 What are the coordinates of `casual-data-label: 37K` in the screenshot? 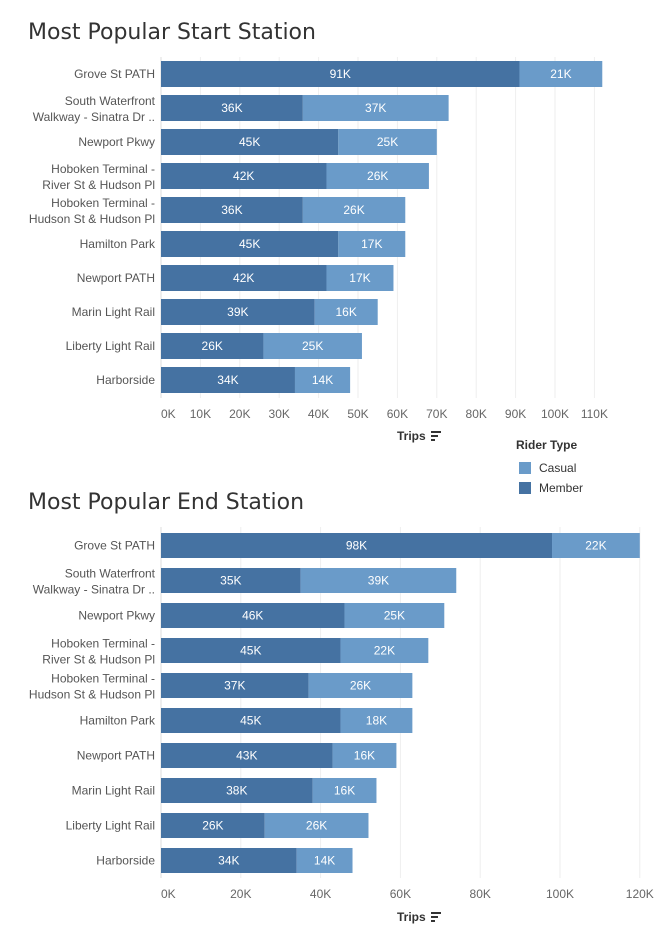 It's located at (375, 108).